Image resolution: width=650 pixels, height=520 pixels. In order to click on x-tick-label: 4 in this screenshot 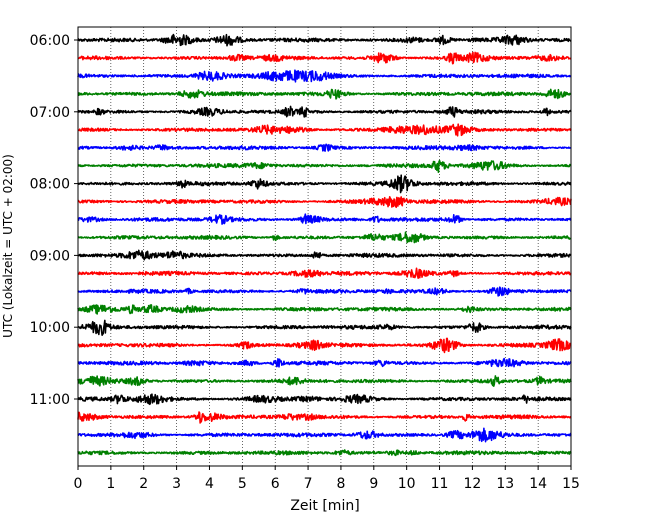, I will do `click(209, 484)`.